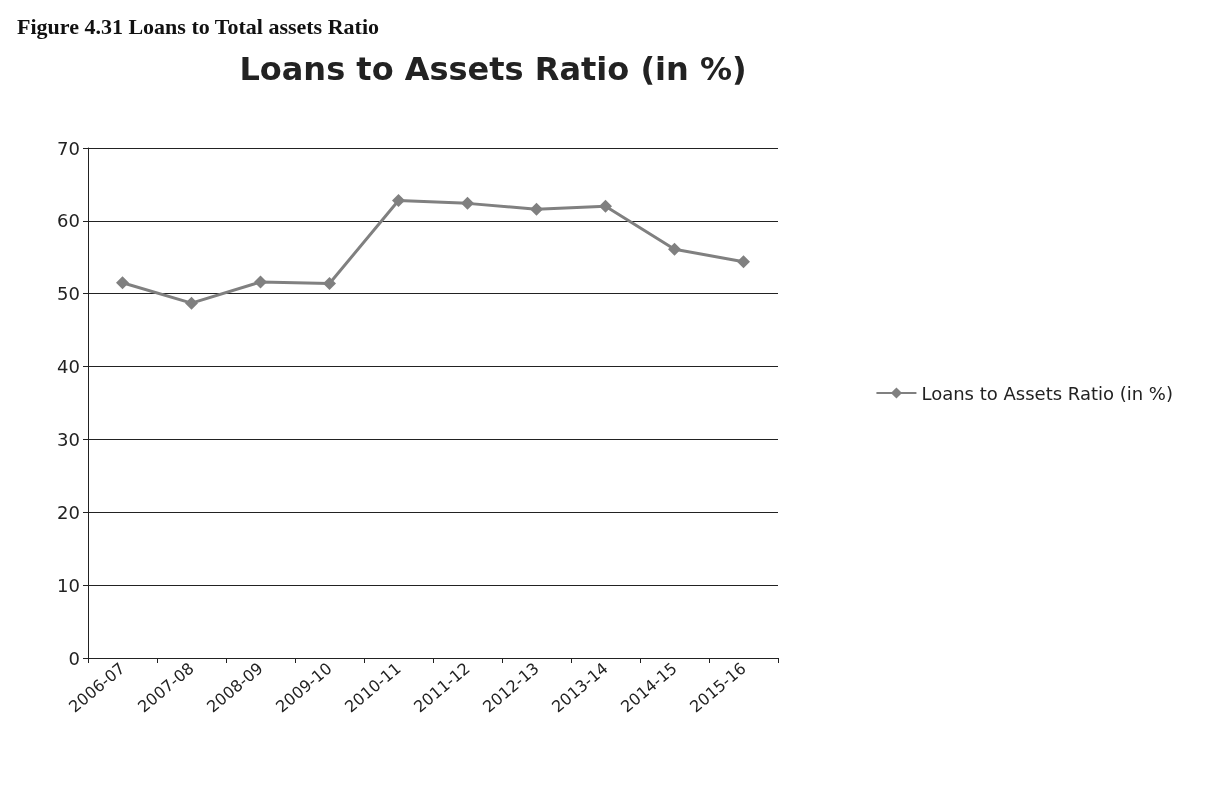 The height and width of the screenshot is (788, 1213). I want to click on legend-label: Loans to Assets Ratio (in %), so click(1047, 393).